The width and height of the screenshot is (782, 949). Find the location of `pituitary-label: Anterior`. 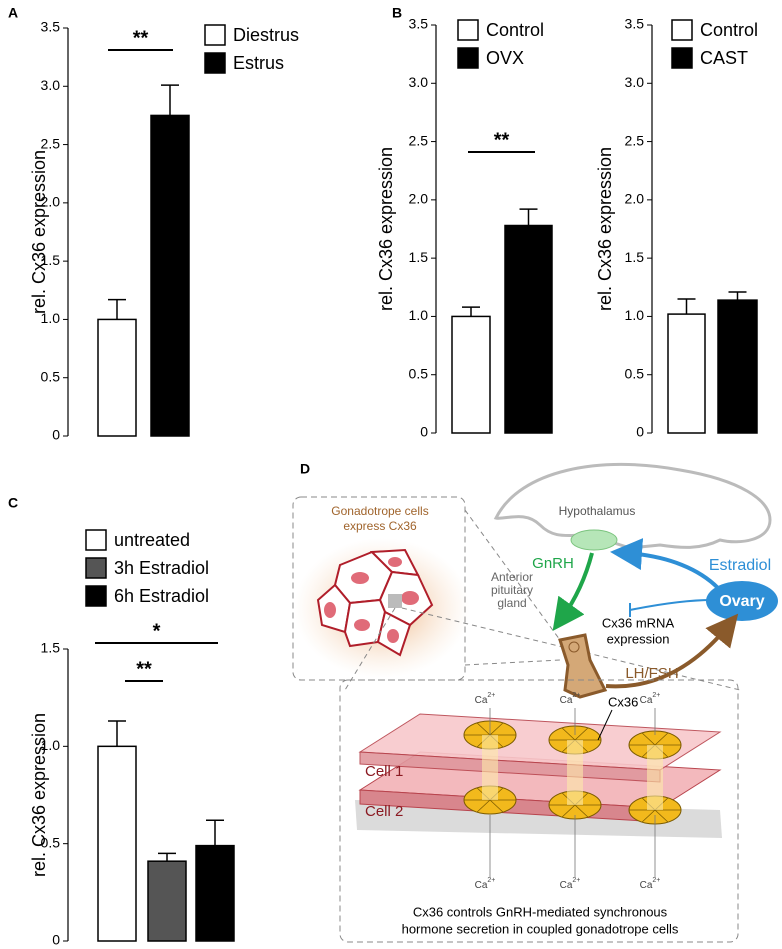

pituitary-label: Anterior is located at coordinates (512, 577).